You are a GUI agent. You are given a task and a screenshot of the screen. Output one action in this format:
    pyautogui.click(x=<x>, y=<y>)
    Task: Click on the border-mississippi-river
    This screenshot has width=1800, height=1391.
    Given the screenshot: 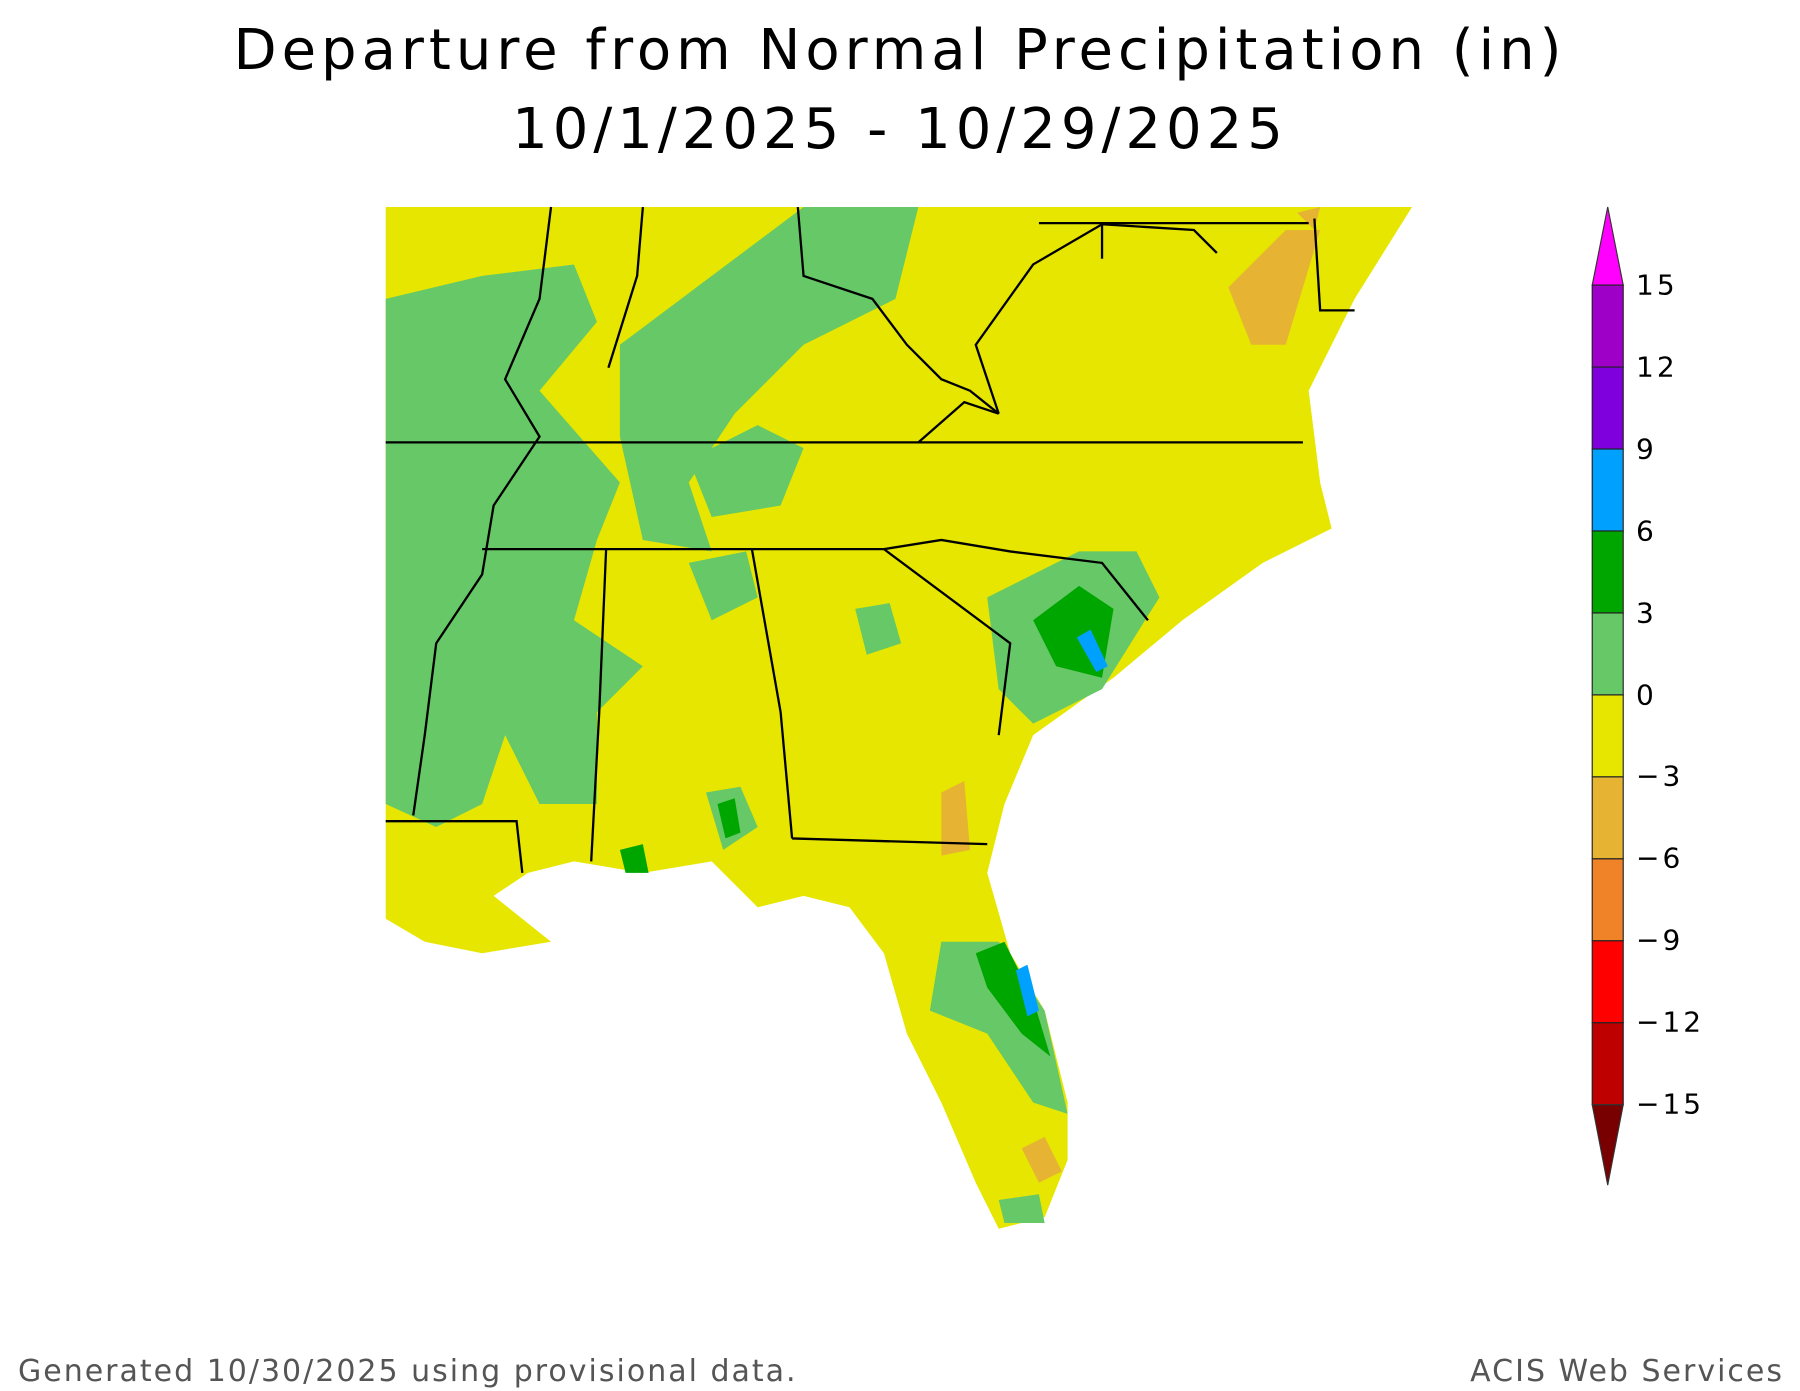 What is the action you would take?
    pyautogui.click(x=482, y=511)
    